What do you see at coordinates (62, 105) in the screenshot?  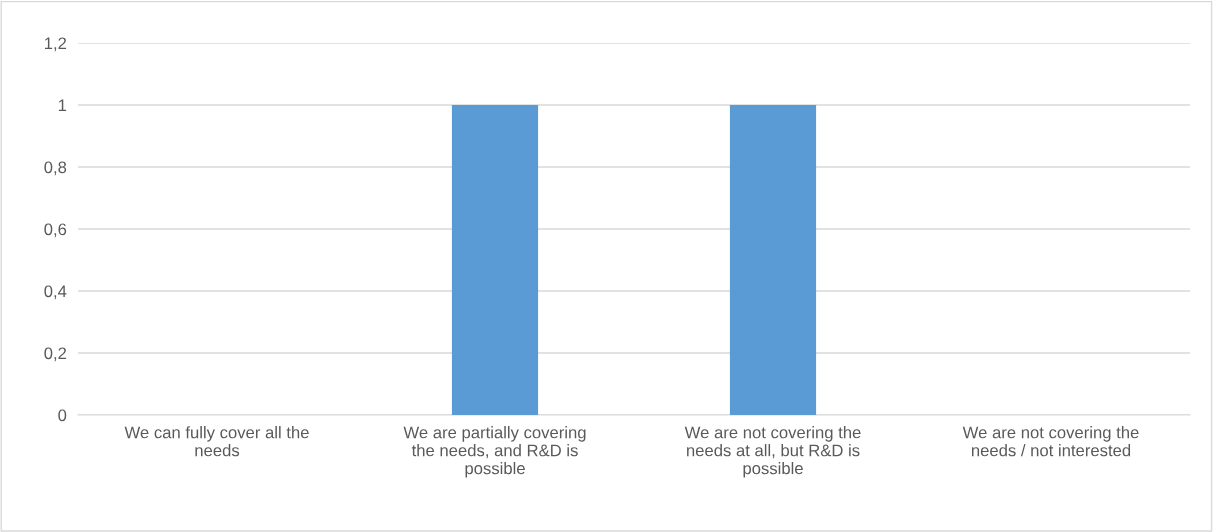 I see `y-tick-label: 1` at bounding box center [62, 105].